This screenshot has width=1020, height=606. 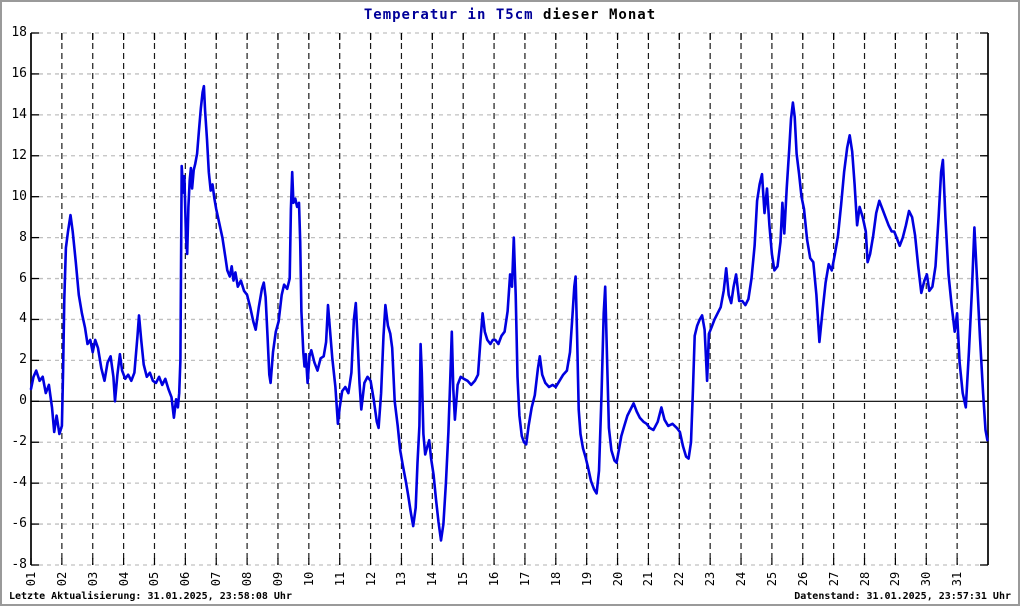 I want to click on x-tick-label: 11, so click(x=339, y=579).